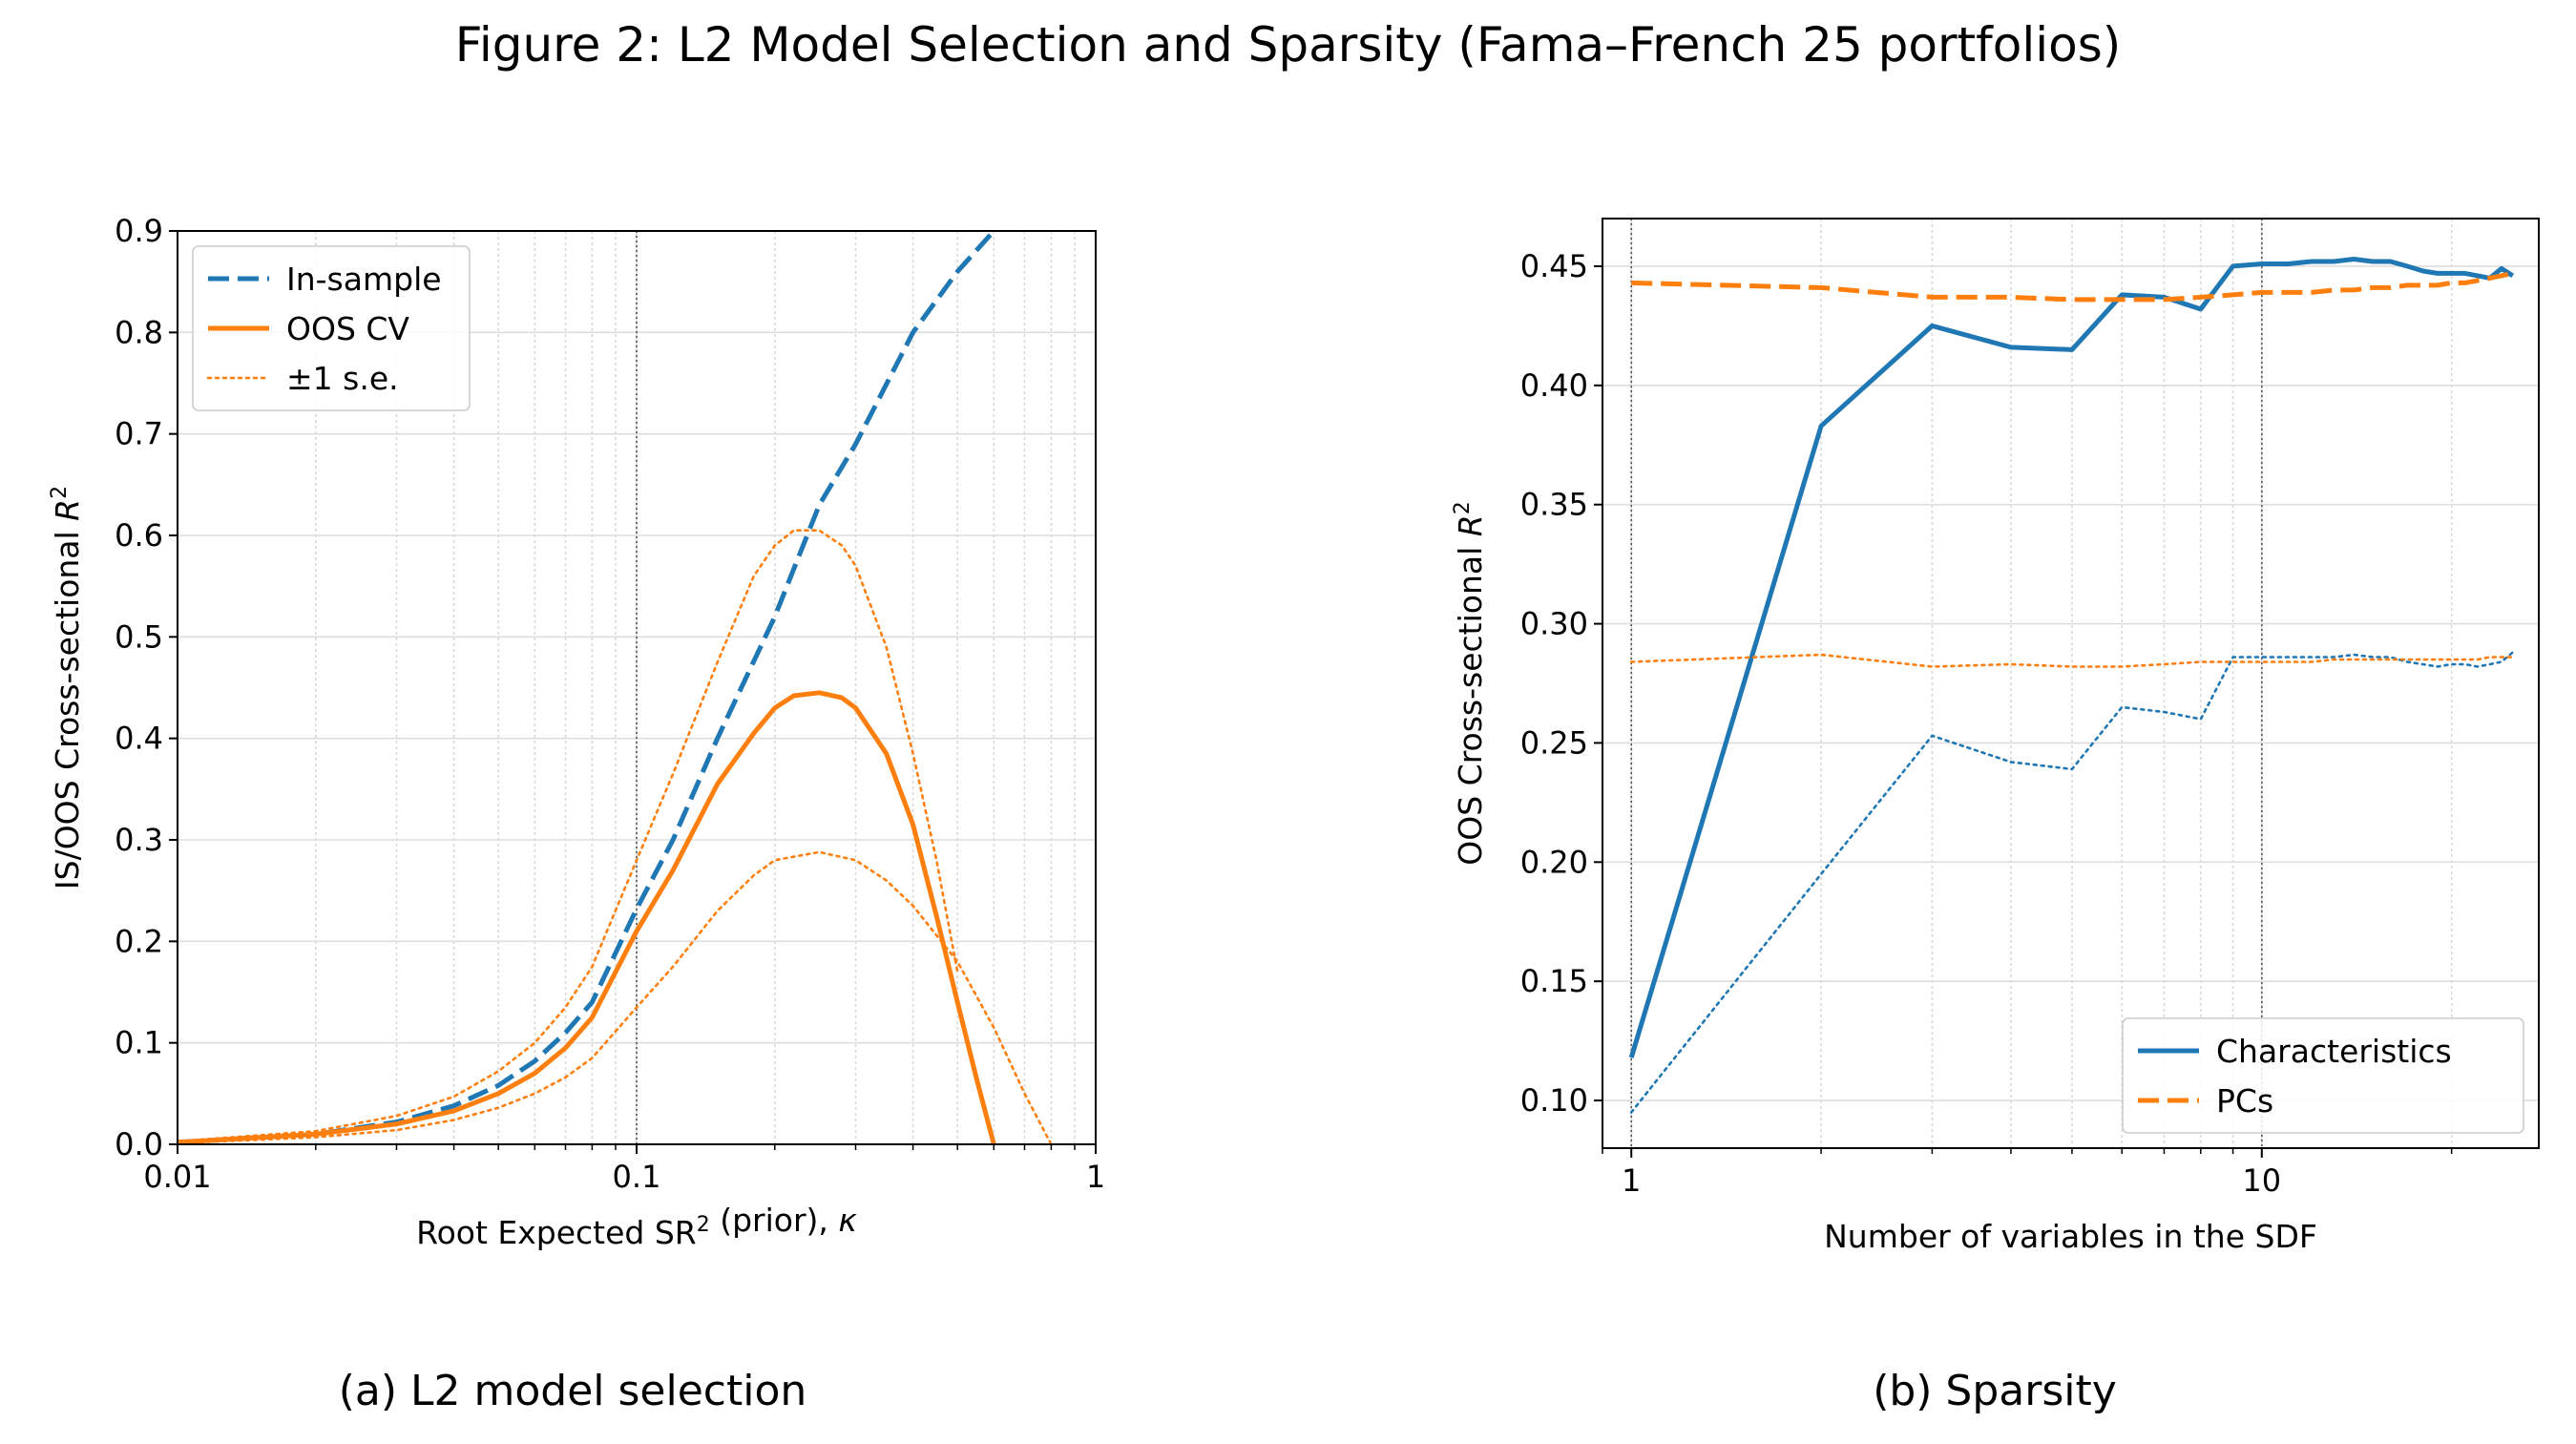  I want to click on series-line-oos-cv, so click(587, 917).